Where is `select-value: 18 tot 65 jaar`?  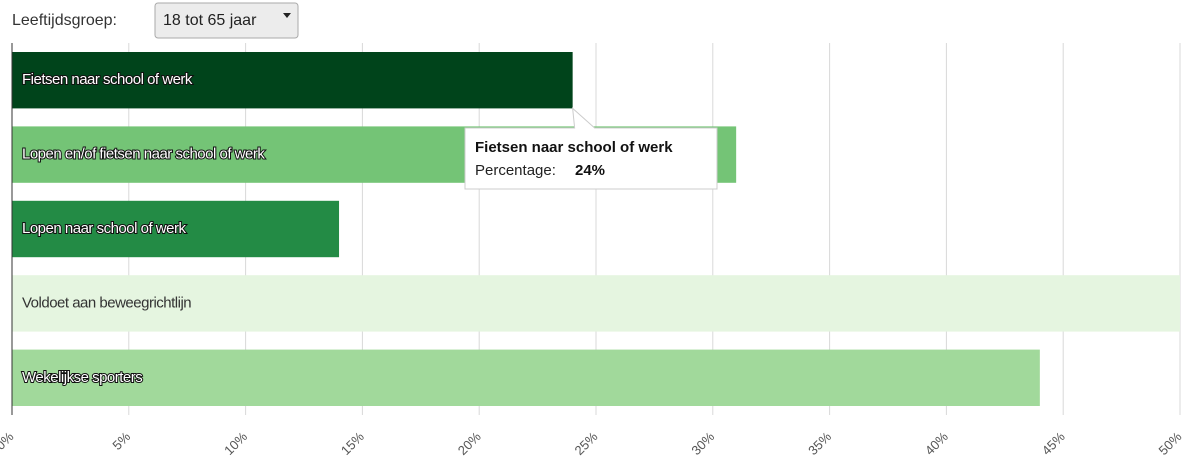
select-value: 18 tot 65 jaar is located at coordinates (210, 20).